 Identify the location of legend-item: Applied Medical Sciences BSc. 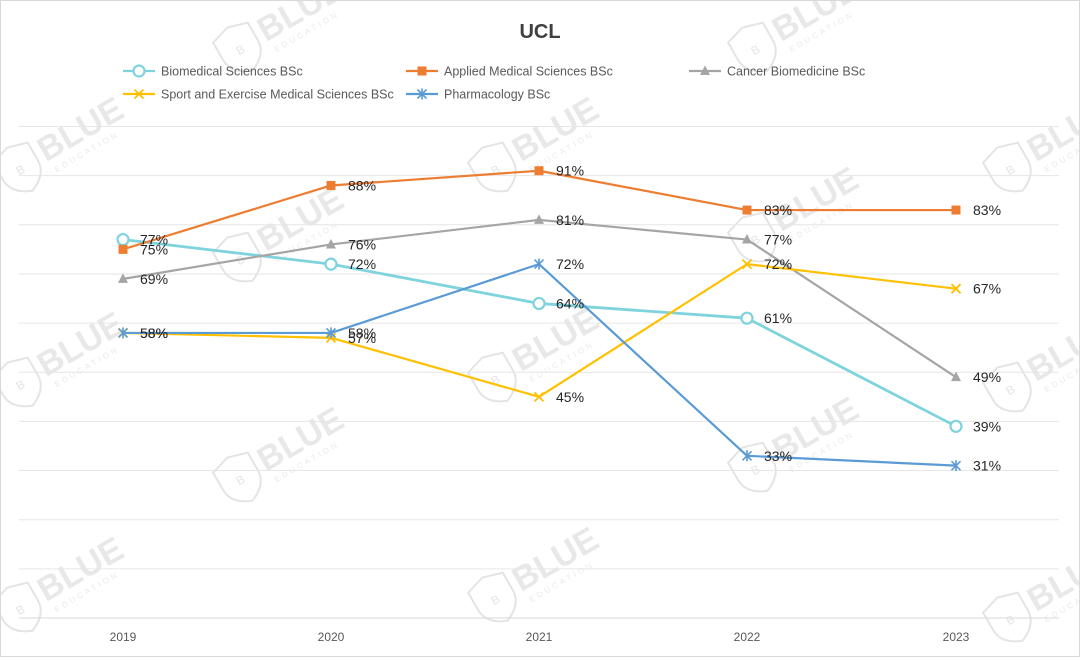
(509, 72).